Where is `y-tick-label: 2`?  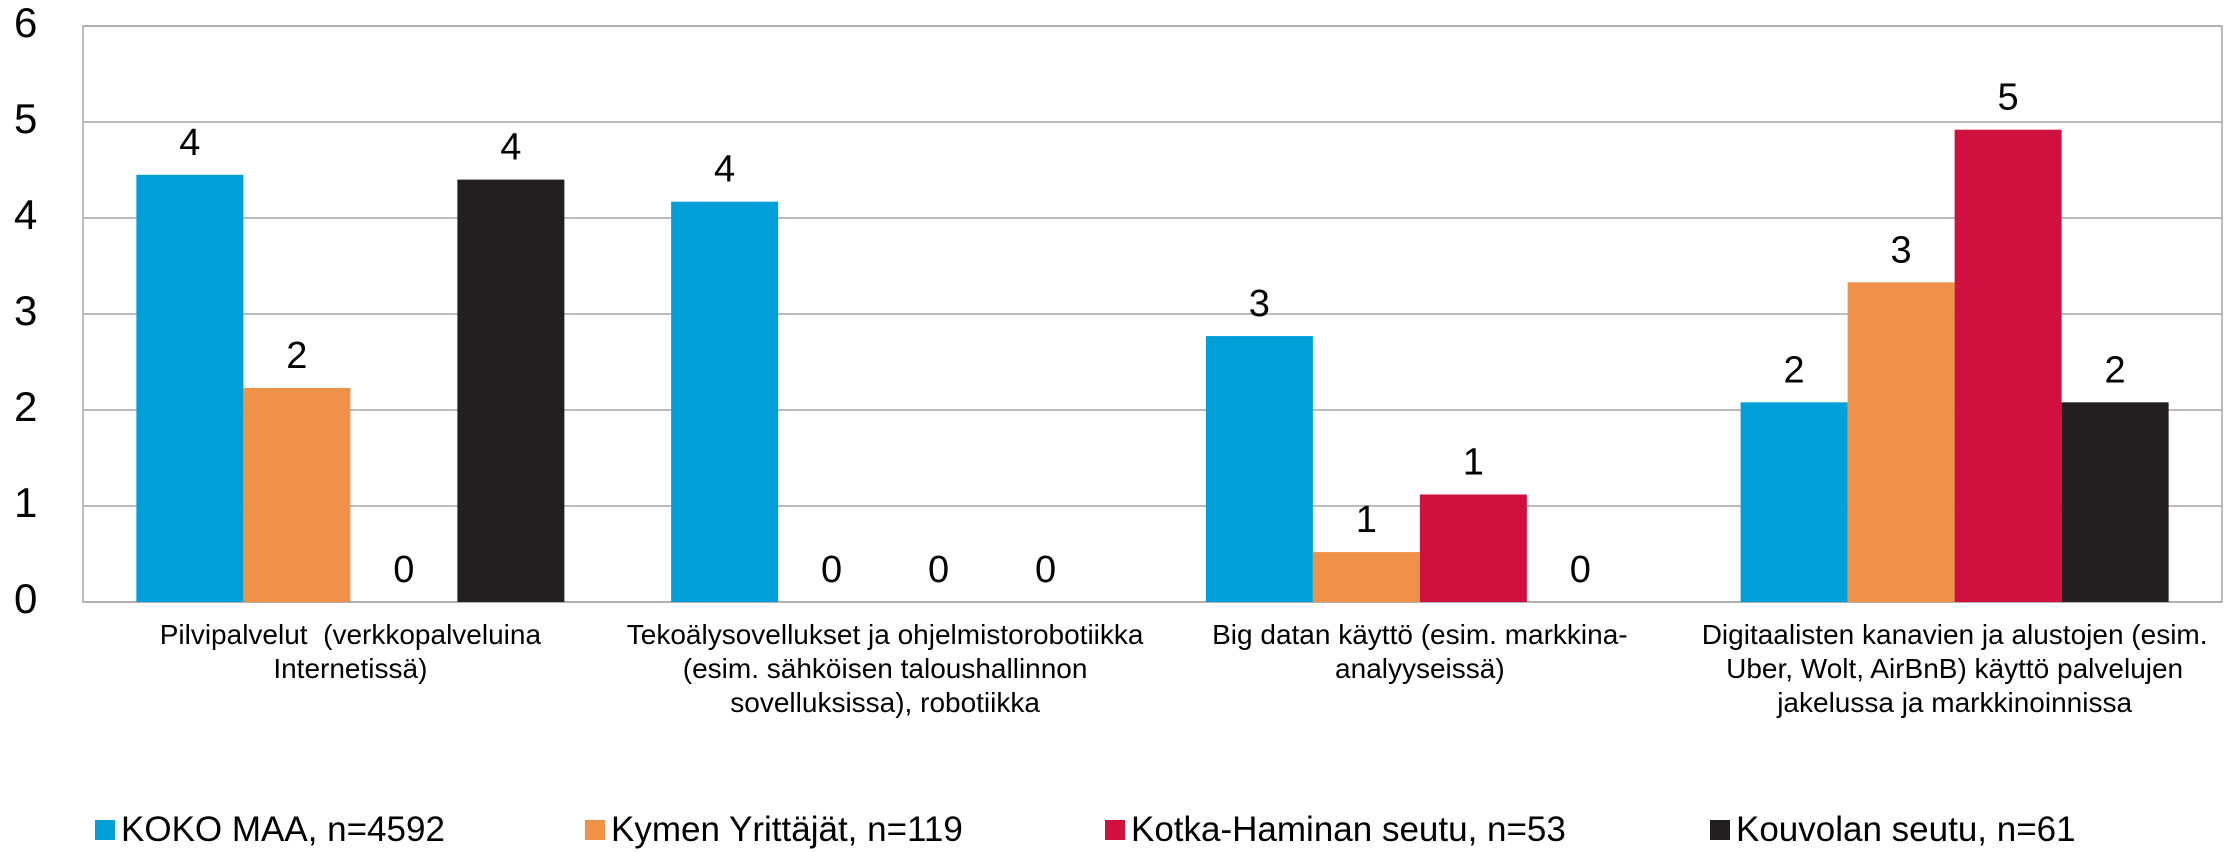
y-tick-label: 2 is located at coordinates (25, 406).